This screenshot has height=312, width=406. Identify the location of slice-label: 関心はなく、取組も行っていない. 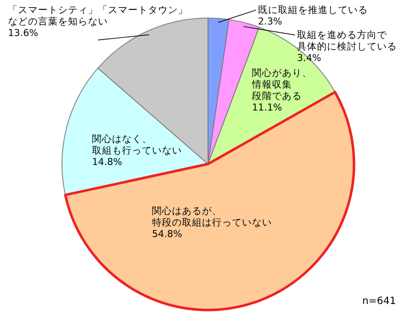
(137, 144).